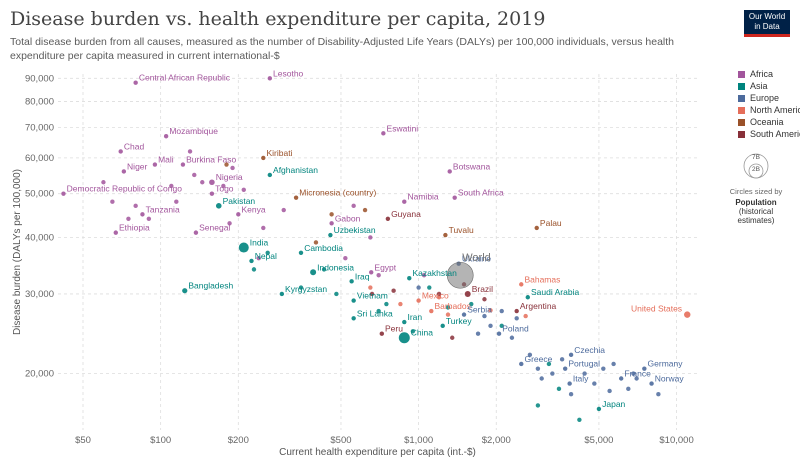 The width and height of the screenshot is (800, 466). Describe the element at coordinates (385, 267) in the screenshot. I see `point-label: Egypt` at that location.